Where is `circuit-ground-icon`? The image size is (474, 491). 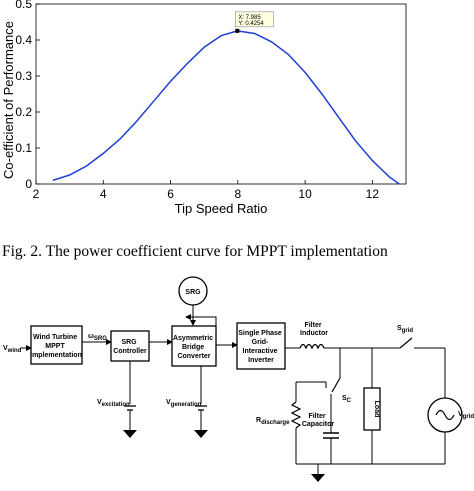
circuit-ground-icon is located at coordinates (318, 478).